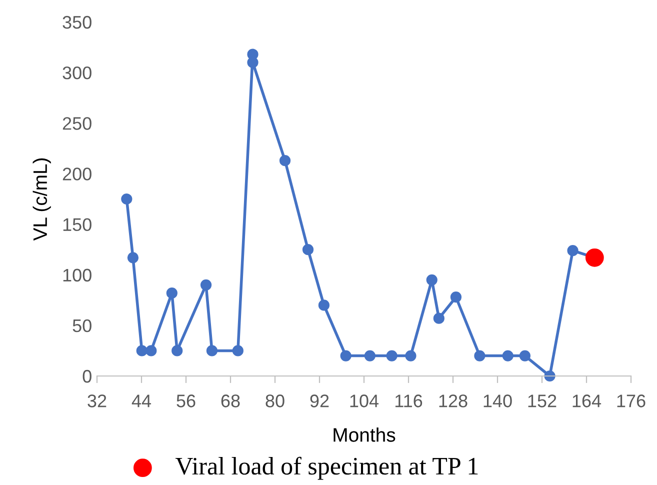 The width and height of the screenshot is (657, 485). What do you see at coordinates (365, 435) in the screenshot?
I see `x-axis-title: Months` at bounding box center [365, 435].